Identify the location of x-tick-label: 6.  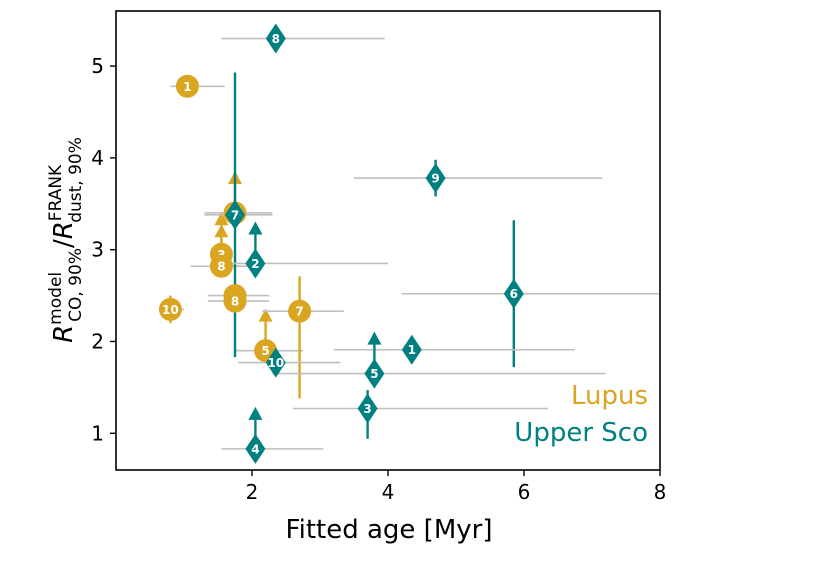
(524, 492).